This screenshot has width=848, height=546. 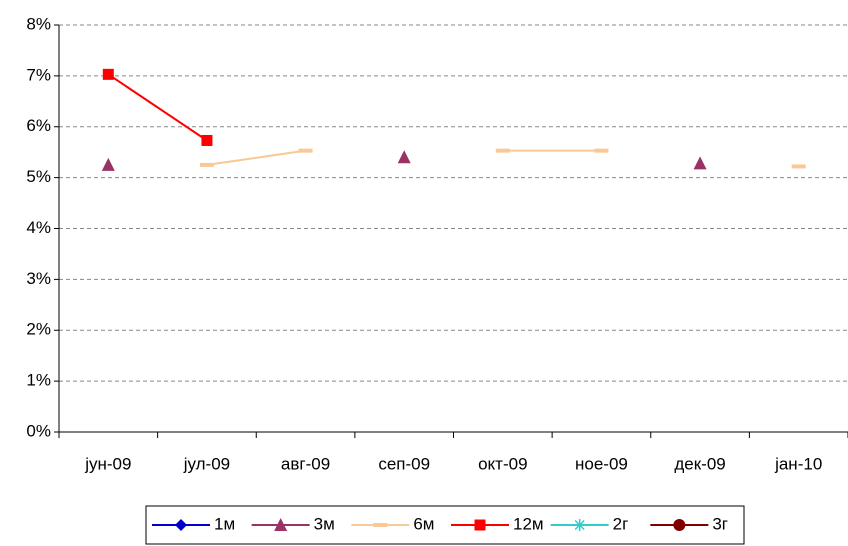 I want to click on y-tick-label: 8%, so click(x=38, y=23).